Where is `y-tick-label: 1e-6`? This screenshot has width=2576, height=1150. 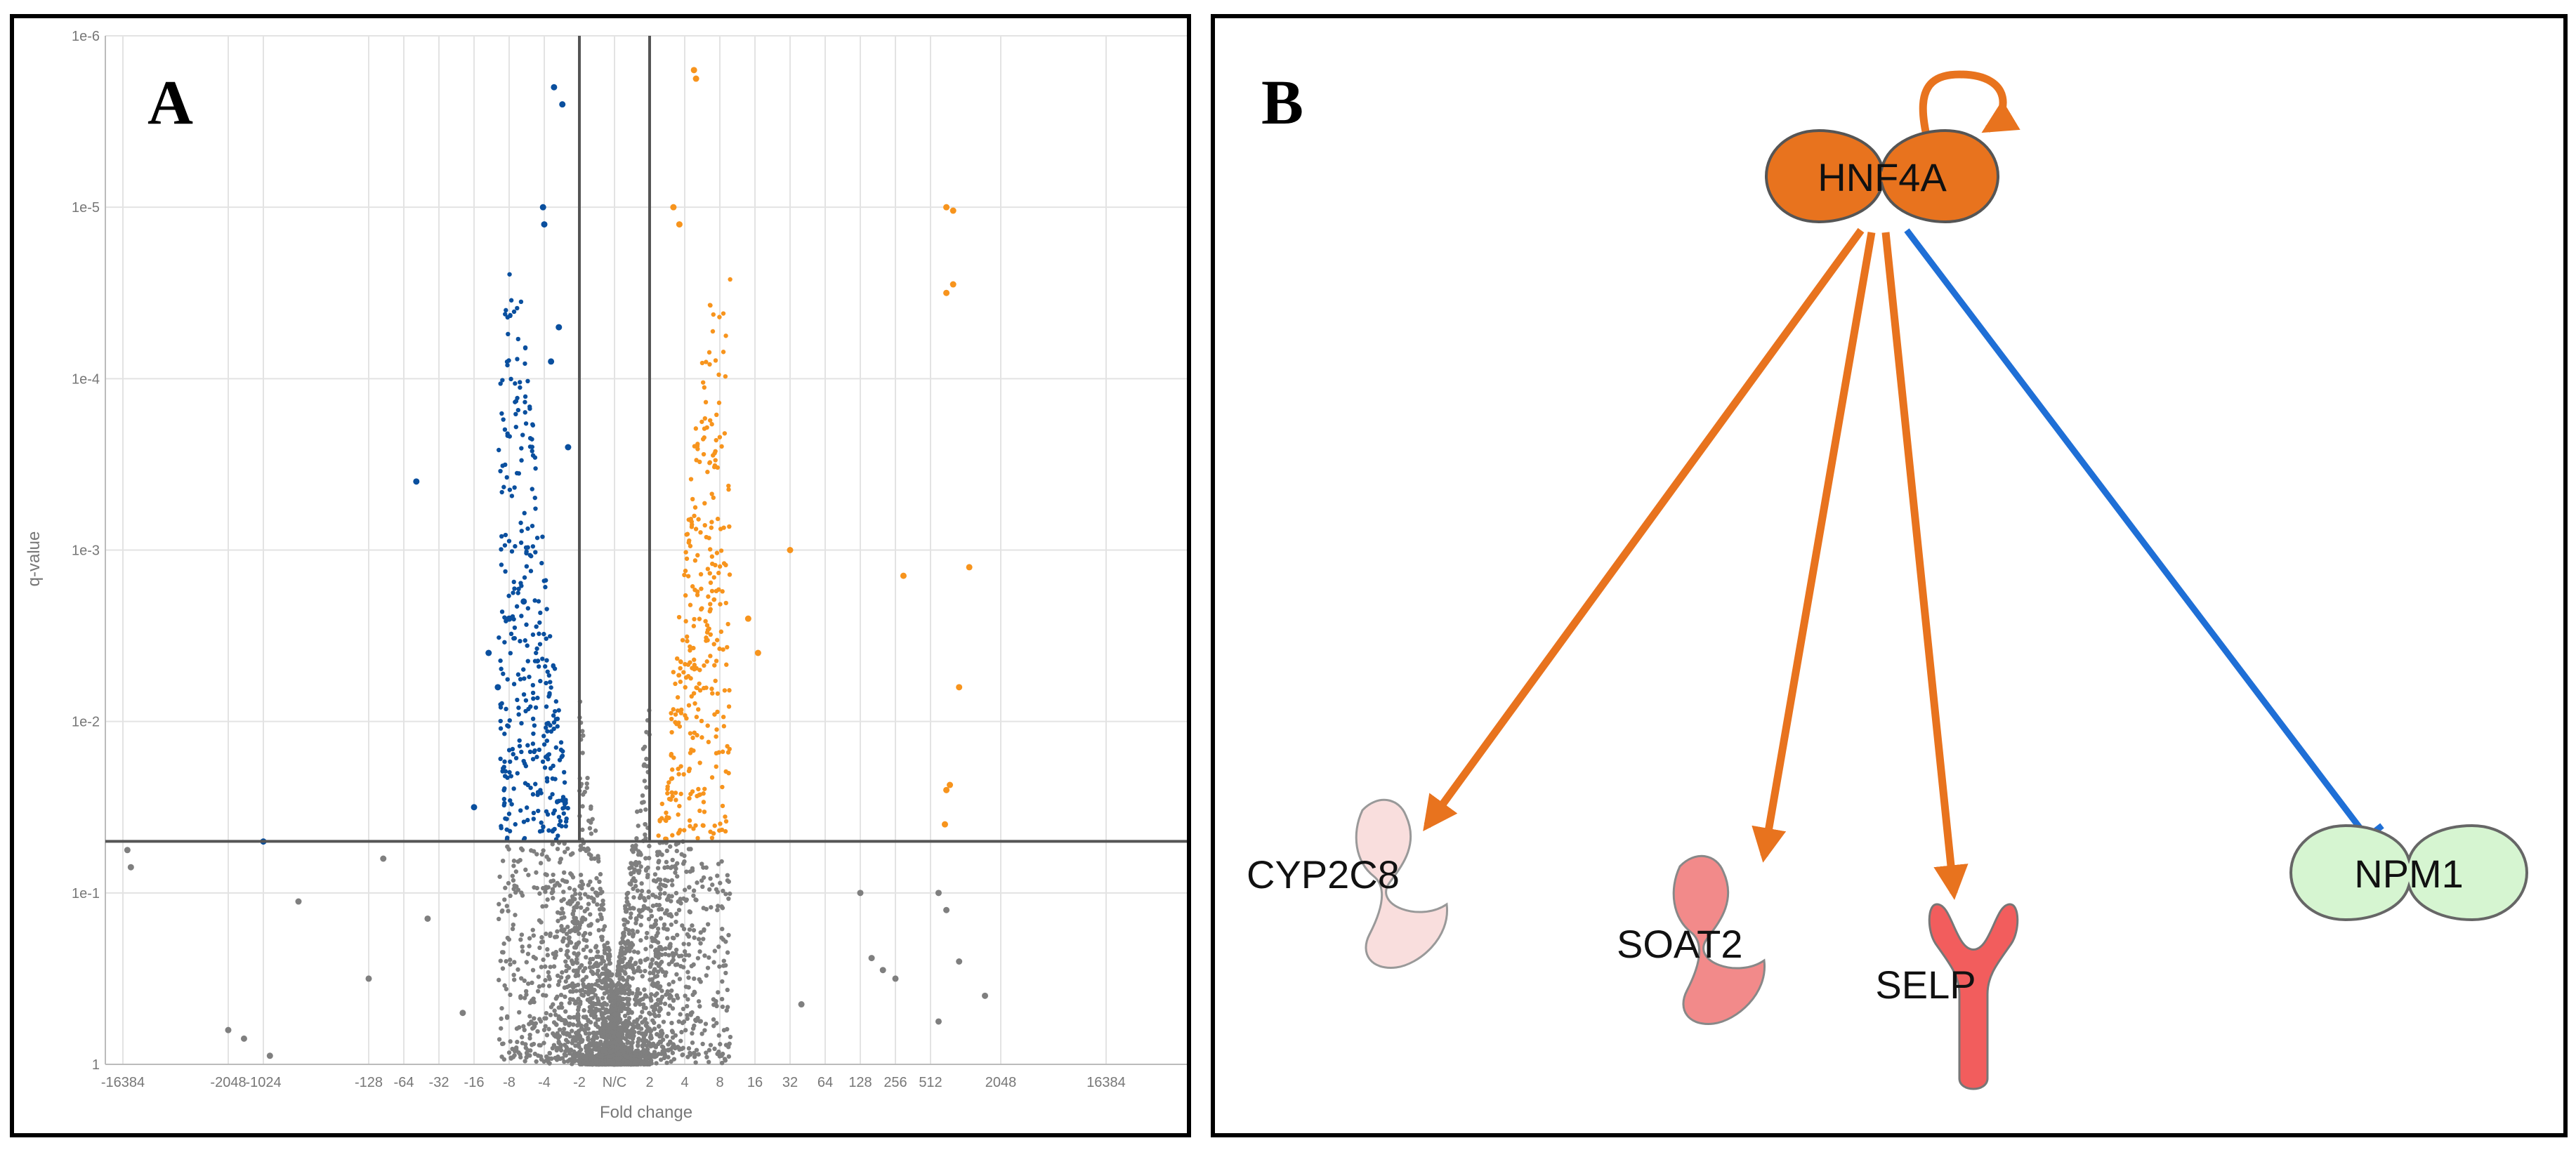 y-tick-label: 1e-6 is located at coordinates (86, 36).